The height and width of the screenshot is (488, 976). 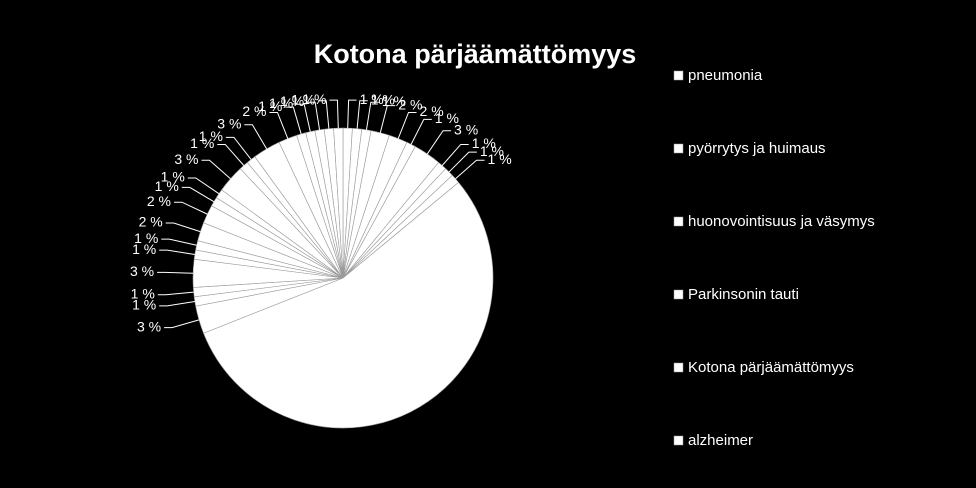 What do you see at coordinates (757, 148) in the screenshot?
I see `legend-label: pyörrytys ja huimaus` at bounding box center [757, 148].